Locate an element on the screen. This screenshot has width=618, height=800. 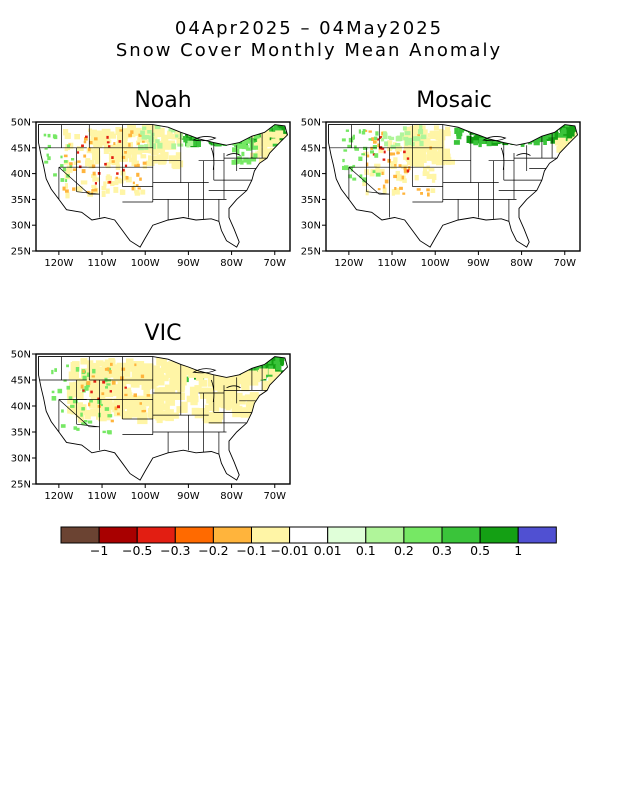
colorbar-label: 0.01 is located at coordinates (328, 550).